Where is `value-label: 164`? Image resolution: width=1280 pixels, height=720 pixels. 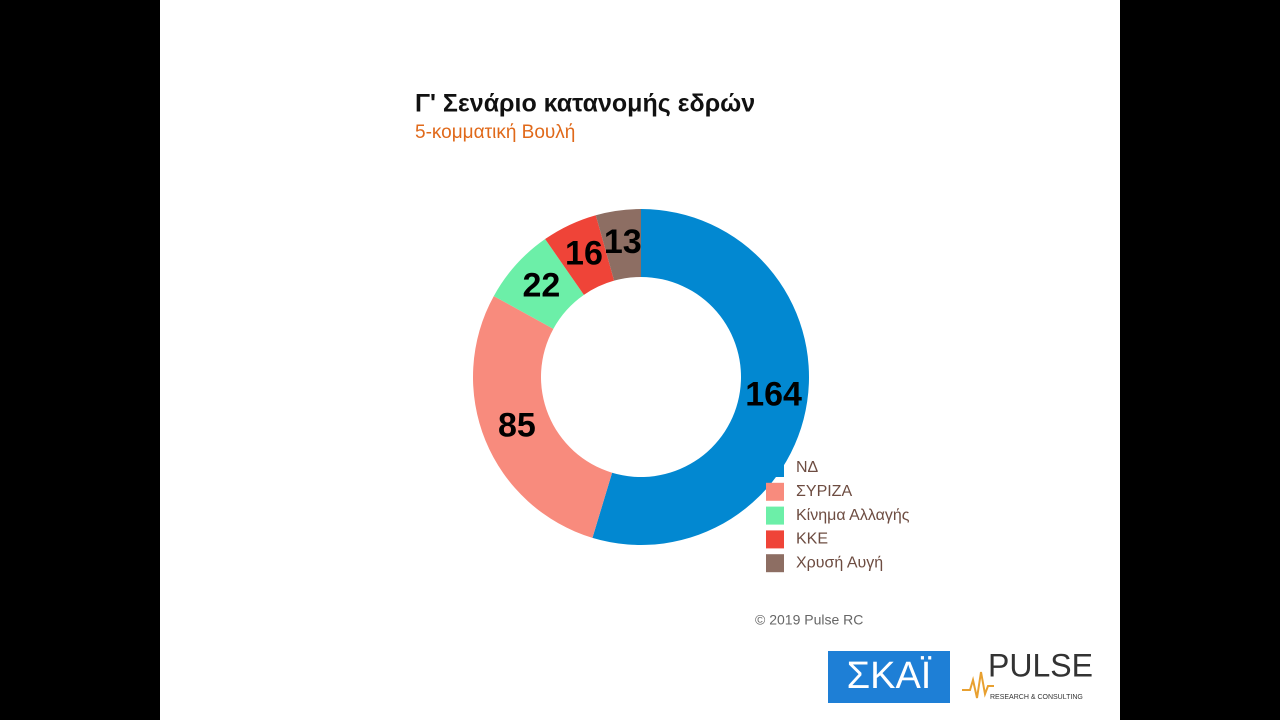 value-label: 164 is located at coordinates (773, 395).